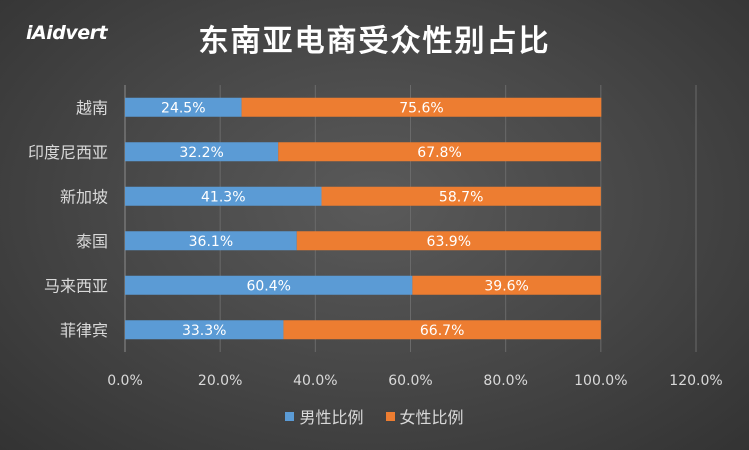  I want to click on chart-title: 东南亚电商受众性别占比, so click(374, 41).